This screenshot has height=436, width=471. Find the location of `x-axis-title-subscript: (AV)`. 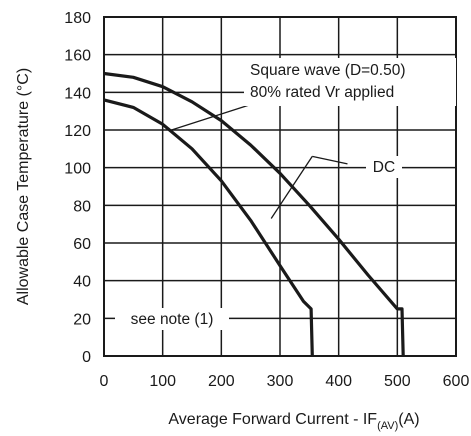

x-axis-title-subscript: (AV) is located at coordinates (387, 426).